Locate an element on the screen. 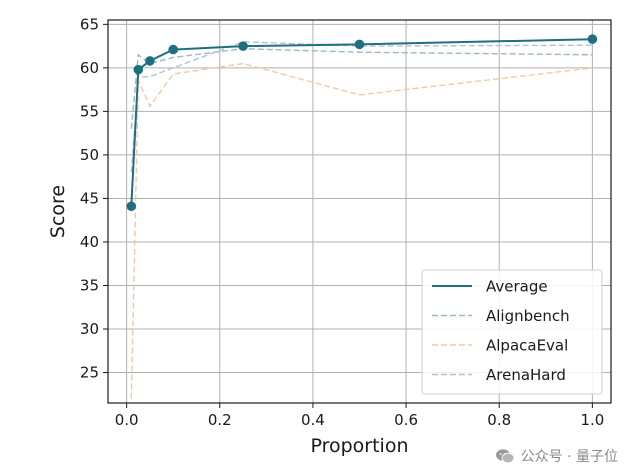 This screenshot has height=476, width=640. y-axis-label: Score is located at coordinates (58, 211).